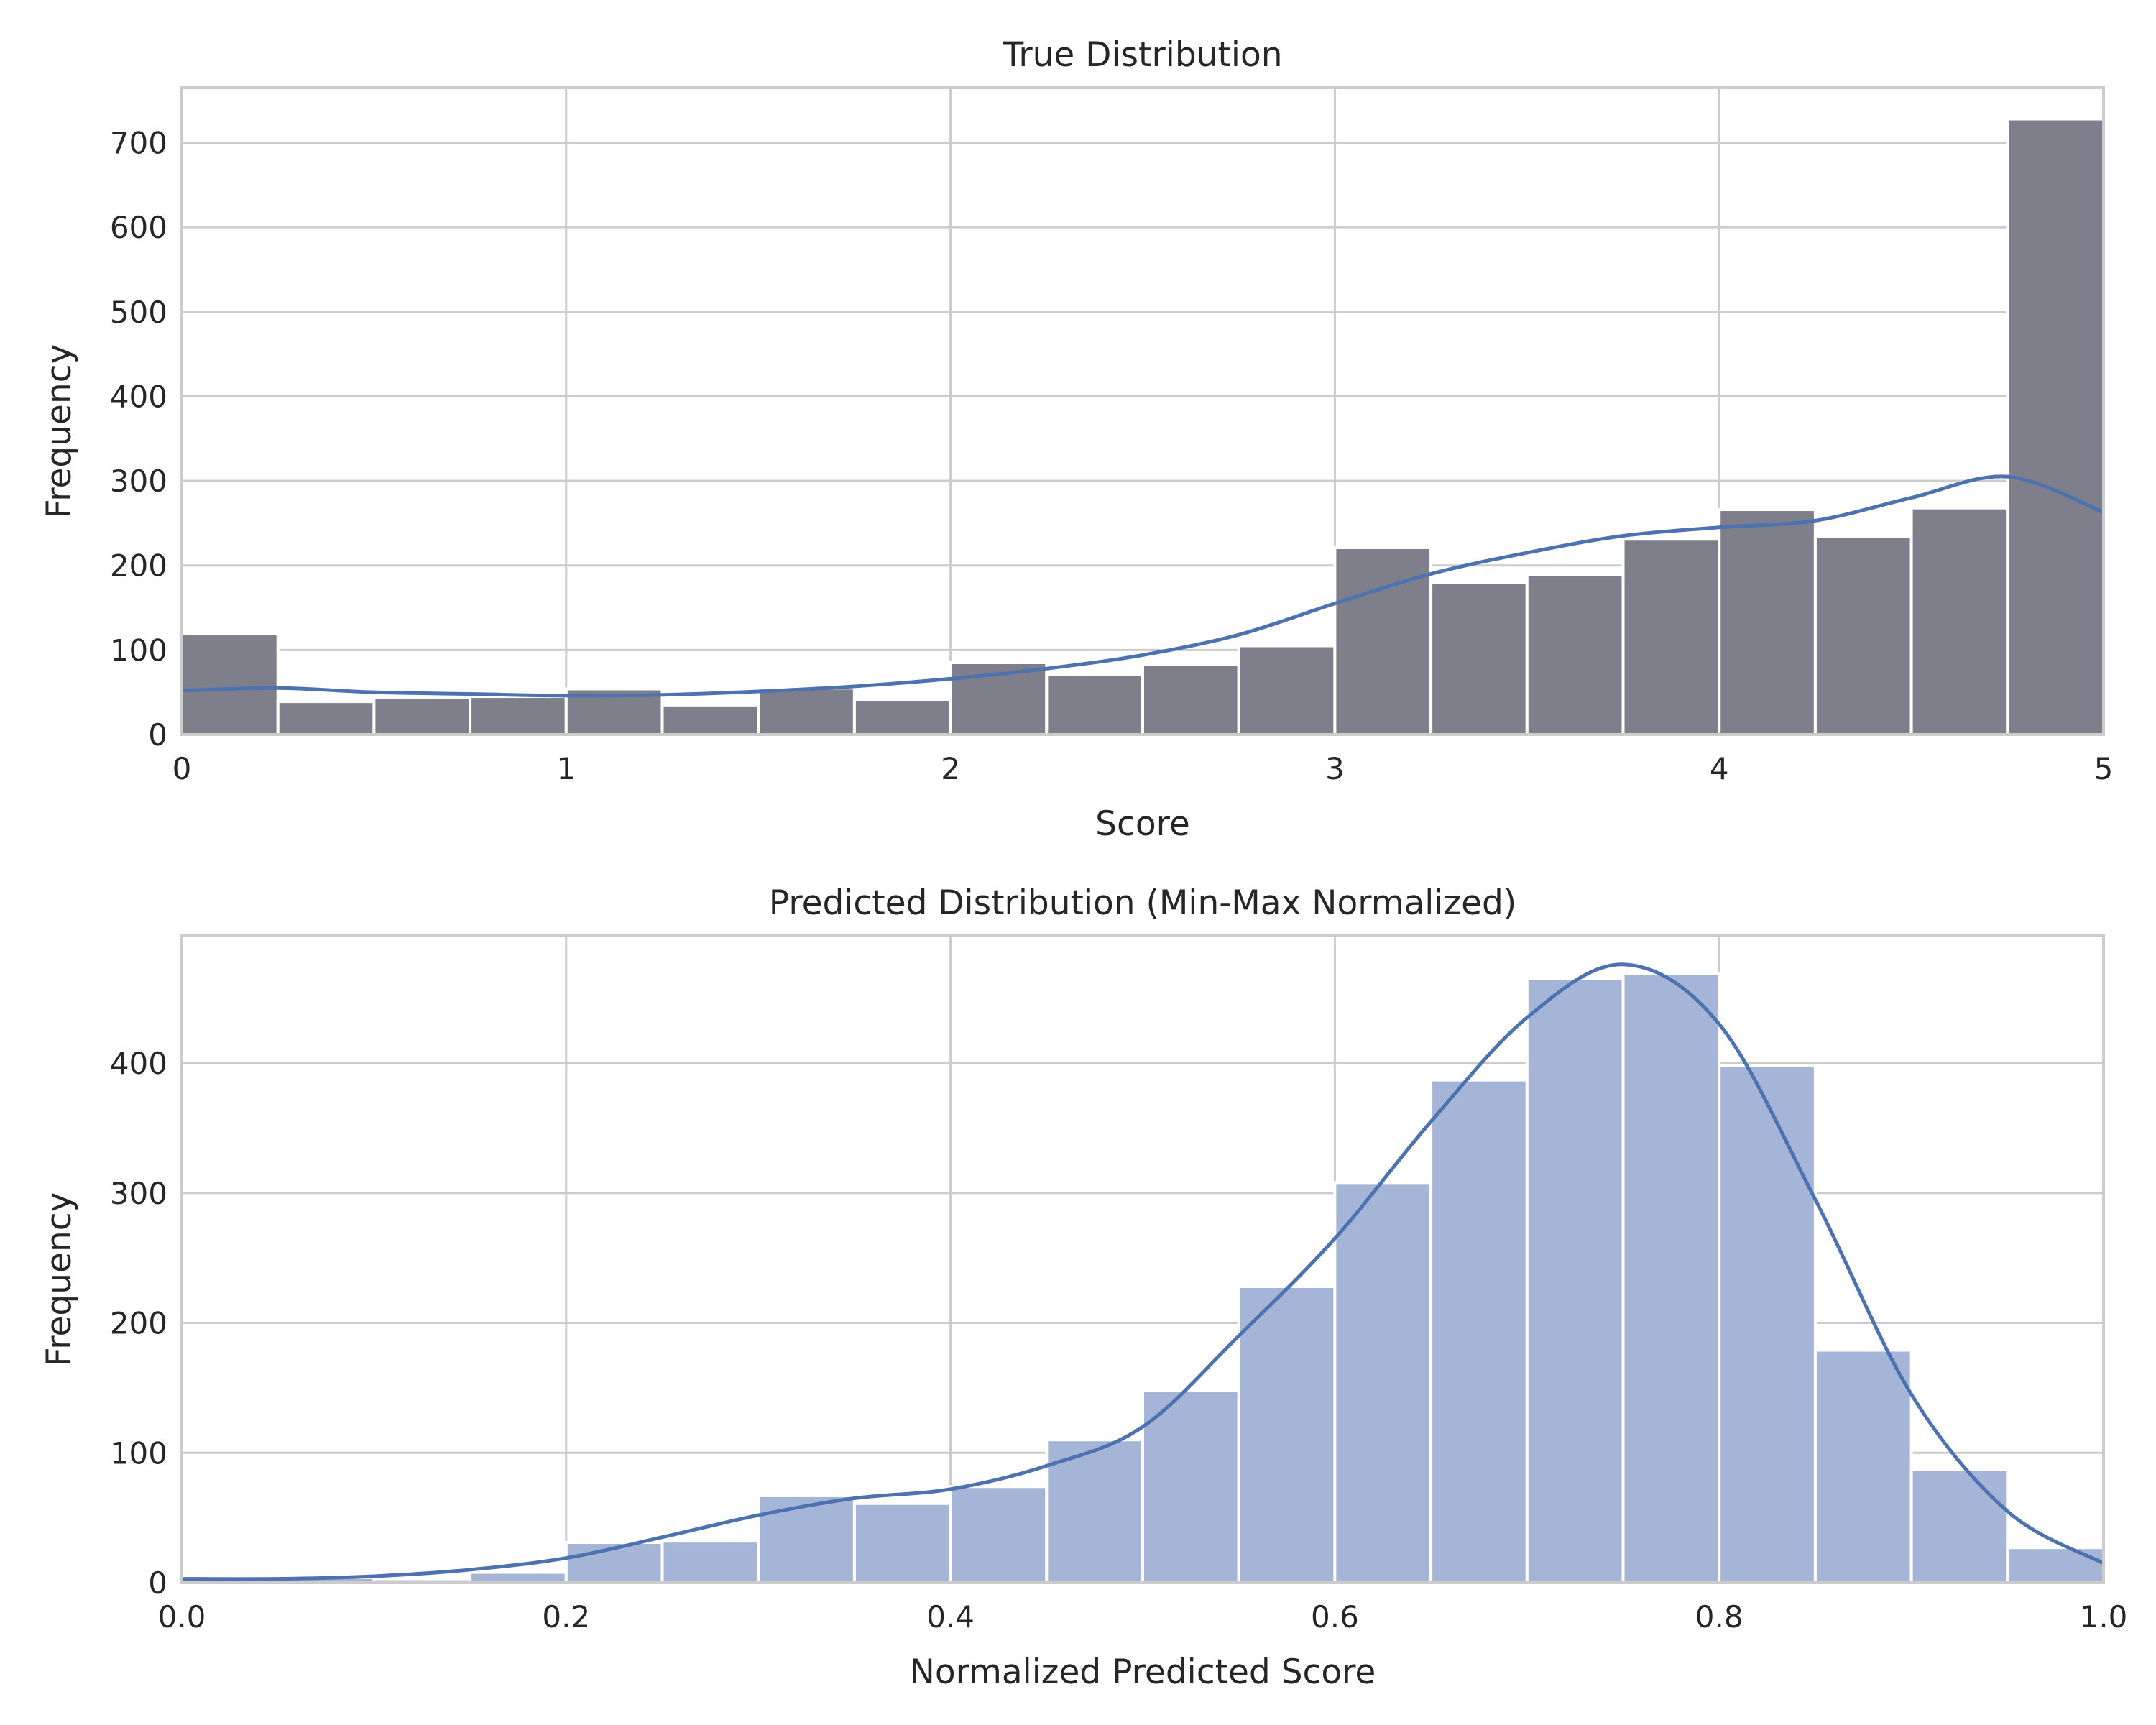 The height and width of the screenshot is (1725, 2156). I want to click on x-tick-label: 0.2, so click(566, 1616).